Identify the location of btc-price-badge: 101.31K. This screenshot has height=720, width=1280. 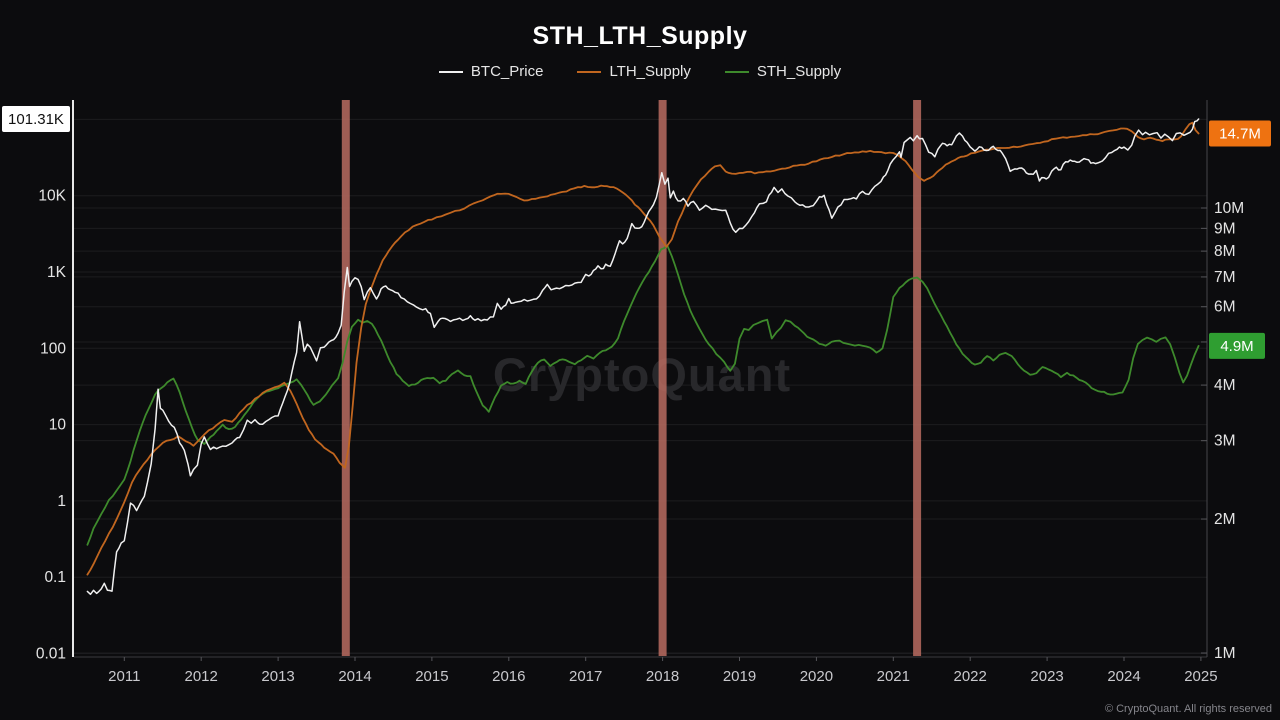
(36, 118).